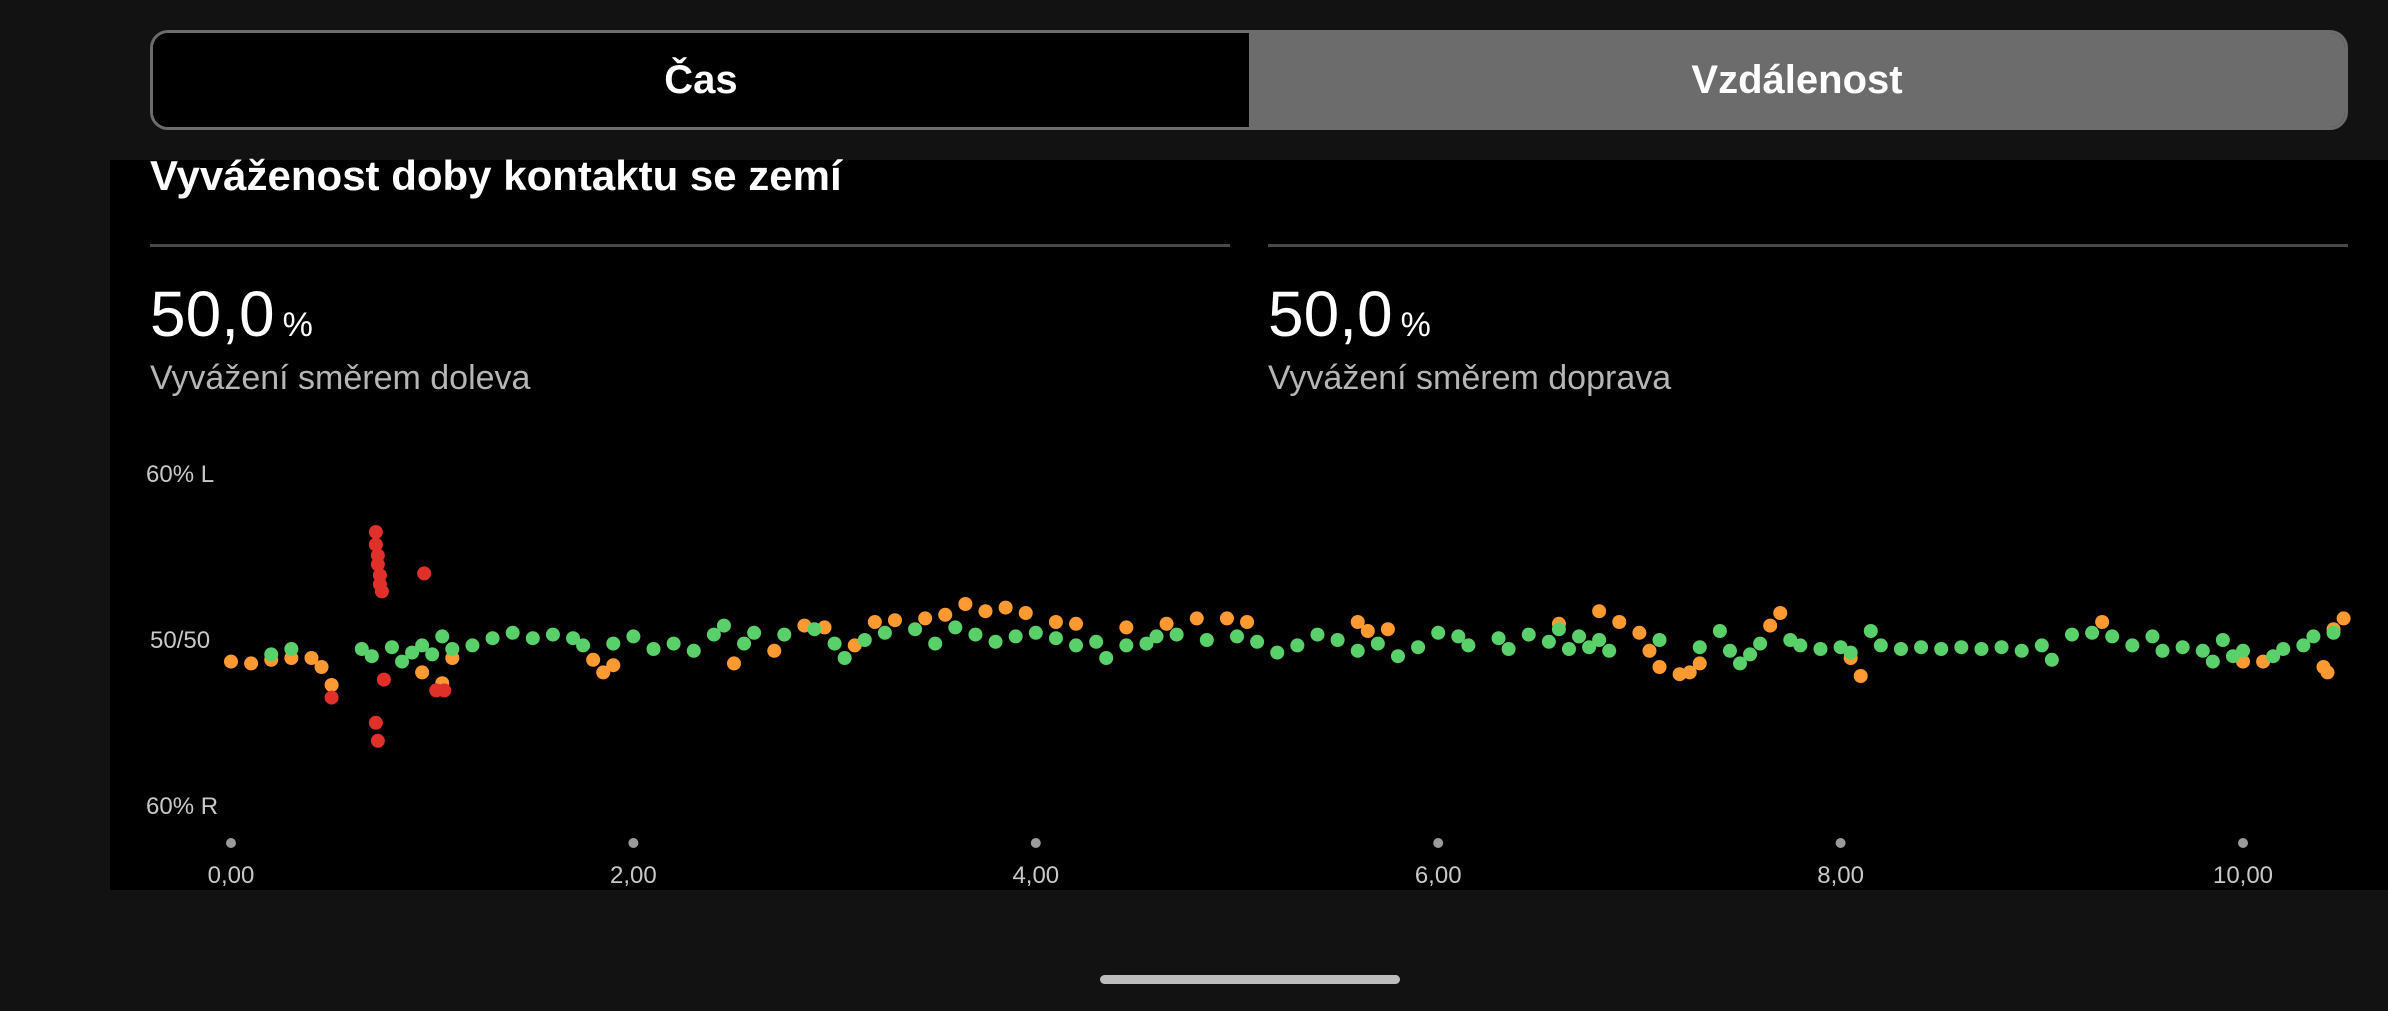  What do you see at coordinates (701, 80) in the screenshot?
I see `tab-cas: Čas` at bounding box center [701, 80].